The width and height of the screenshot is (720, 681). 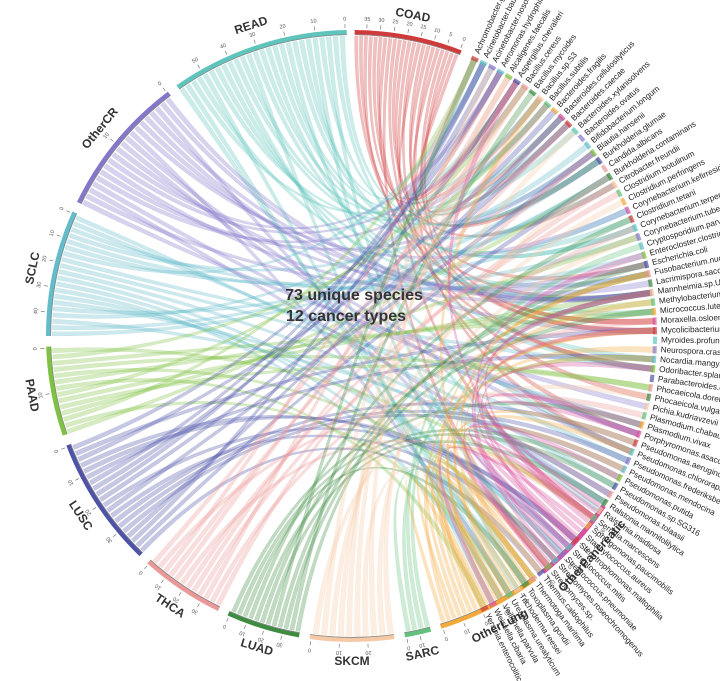 What do you see at coordinates (112, 140) in the screenshot?
I see `tick-othercr` at bounding box center [112, 140].